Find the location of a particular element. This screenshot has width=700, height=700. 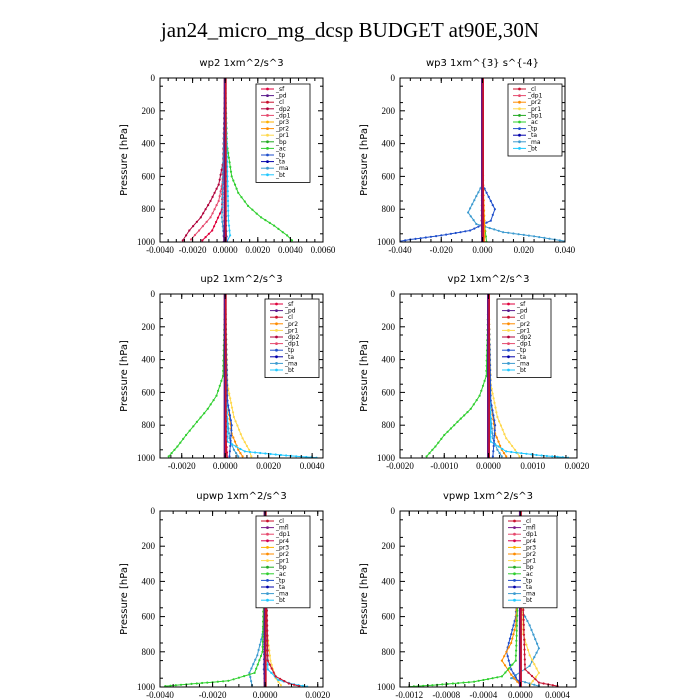

x-tick-label: 0.0040 is located at coordinates (290, 250).